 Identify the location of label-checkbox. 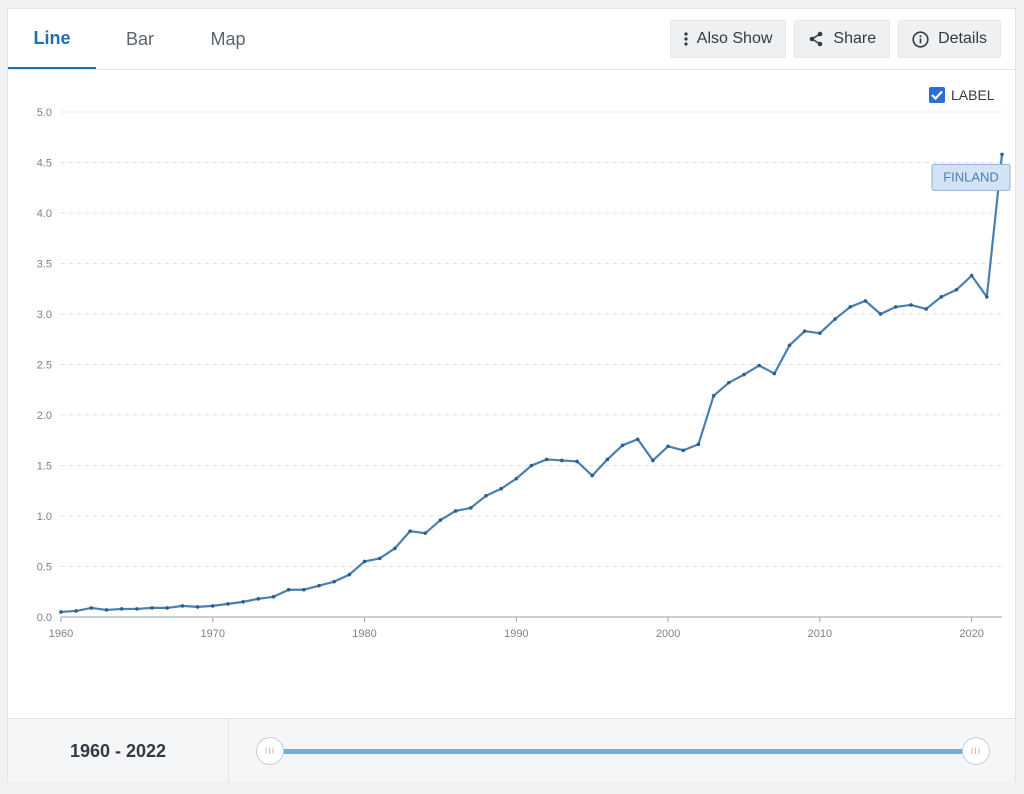
(937, 95).